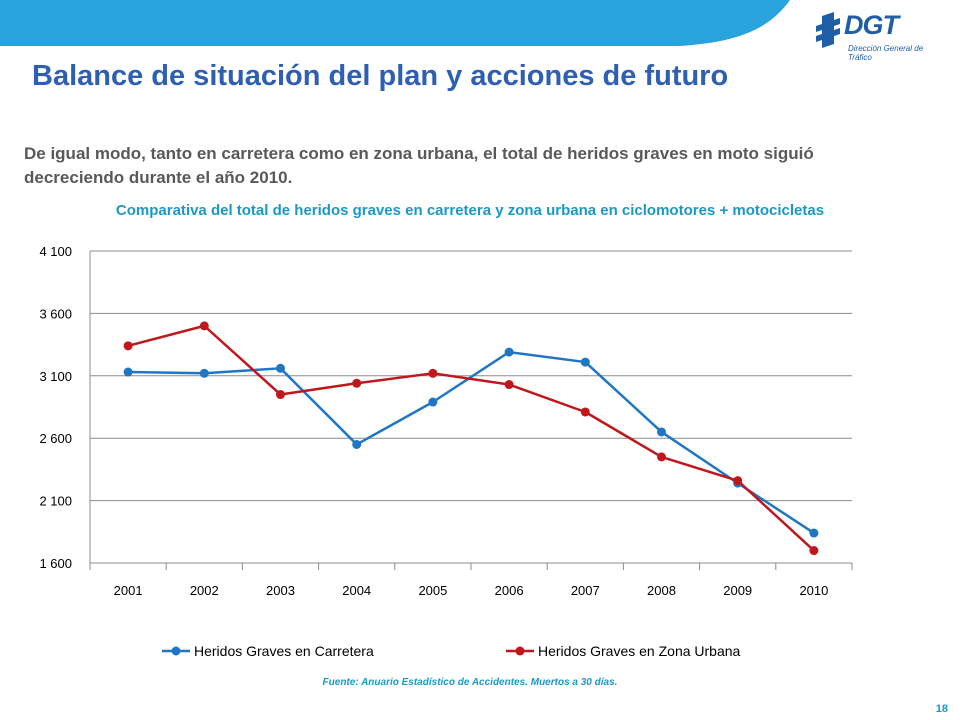 The image size is (960, 720). What do you see at coordinates (661, 590) in the screenshot?
I see `x-tick-label: 2008` at bounding box center [661, 590].